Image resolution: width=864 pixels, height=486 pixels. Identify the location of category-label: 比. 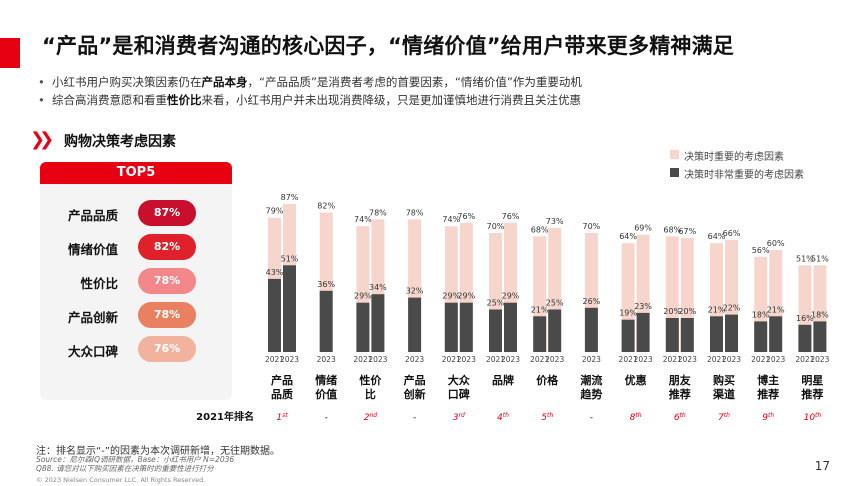
(370, 394).